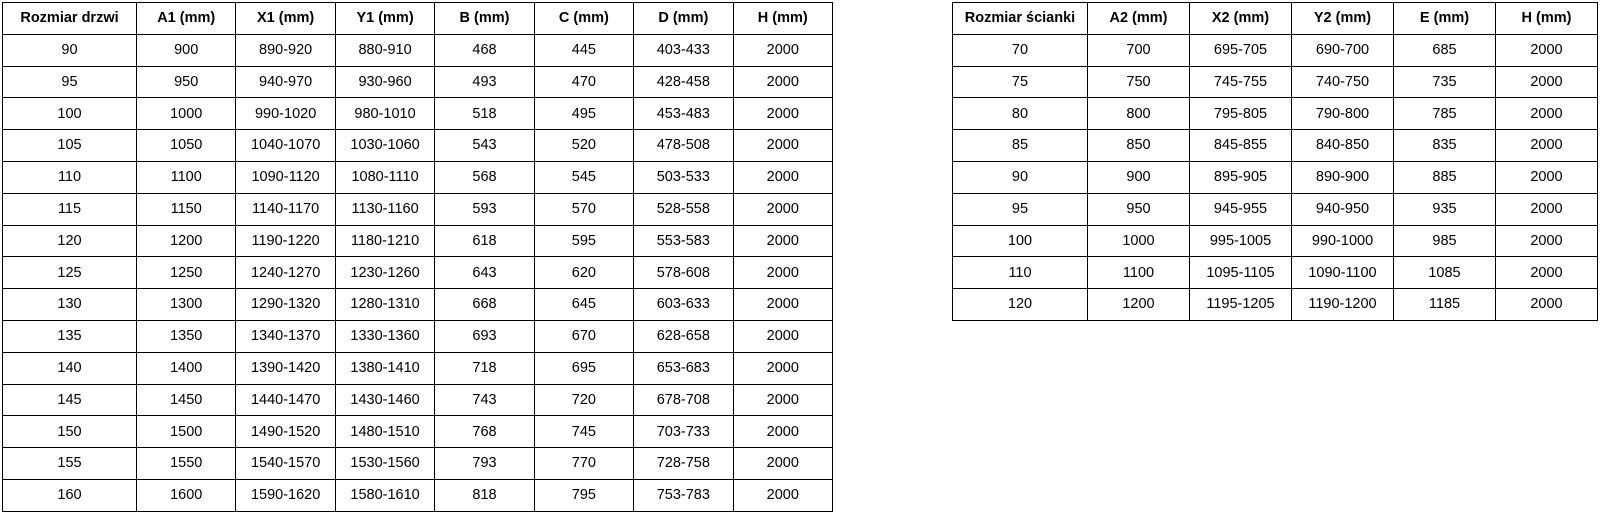 The width and height of the screenshot is (1600, 514). What do you see at coordinates (285, 177) in the screenshot?
I see `table-cell: 1090-1120` at bounding box center [285, 177].